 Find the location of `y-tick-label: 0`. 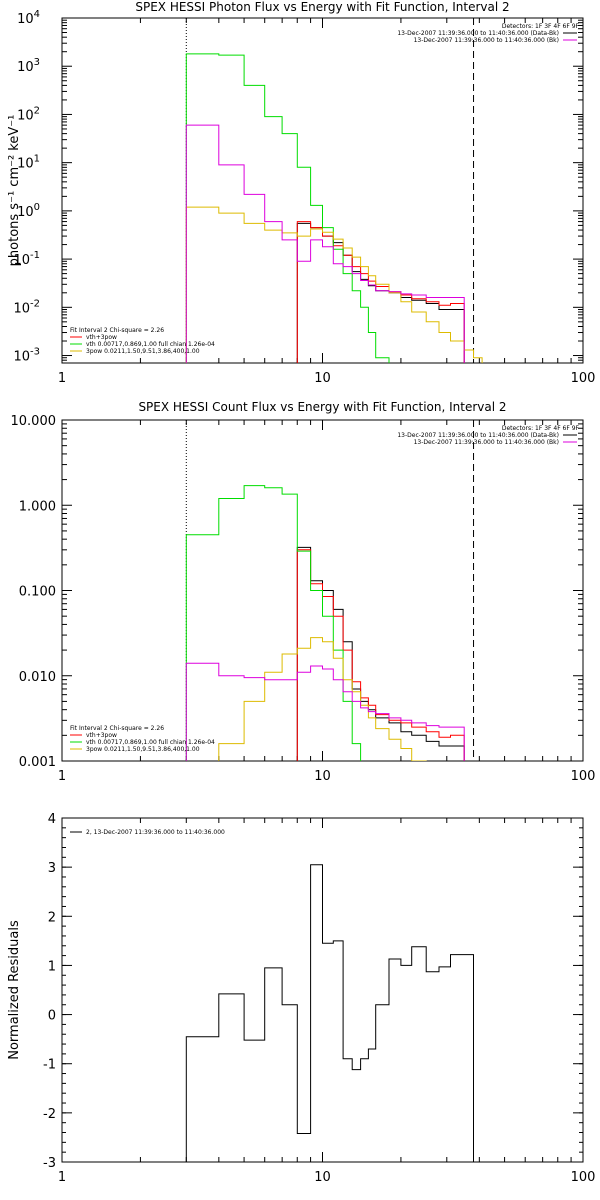

y-tick-label: 0 is located at coordinates (52, 1016).